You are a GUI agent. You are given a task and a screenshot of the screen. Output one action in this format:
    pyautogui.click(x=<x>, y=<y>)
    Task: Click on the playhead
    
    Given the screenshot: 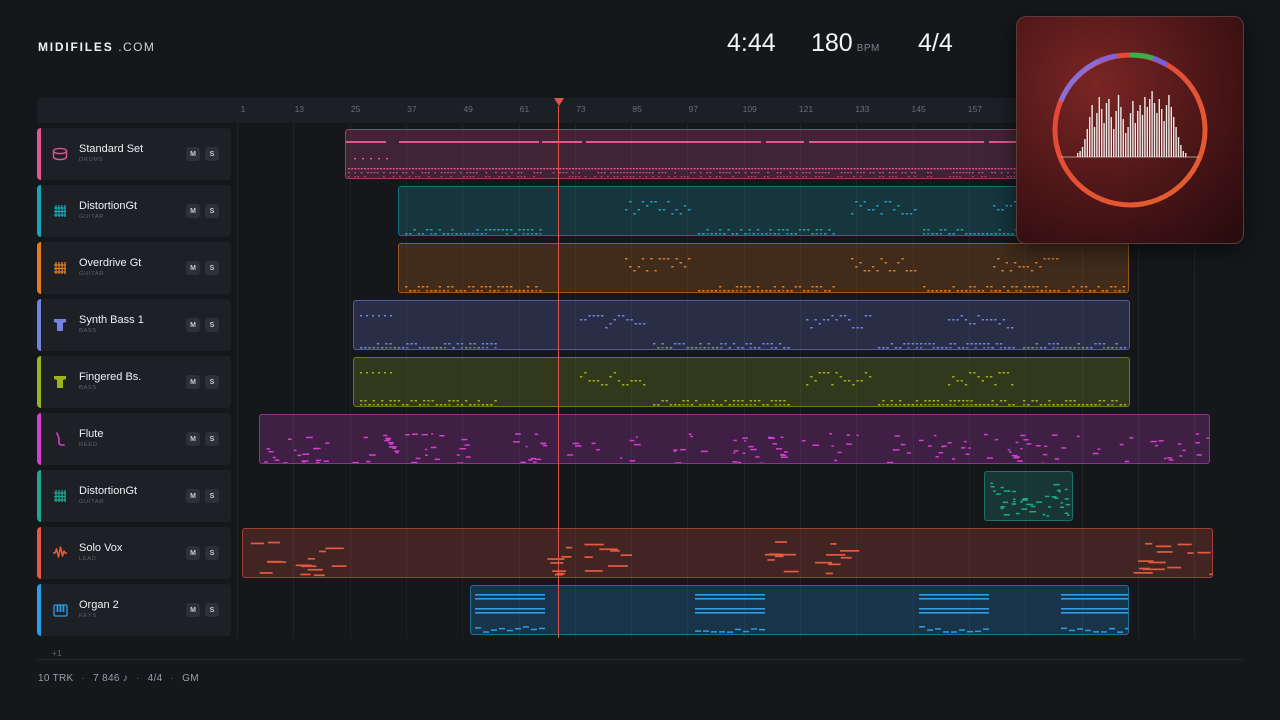 What is the action you would take?
    pyautogui.click(x=558, y=372)
    